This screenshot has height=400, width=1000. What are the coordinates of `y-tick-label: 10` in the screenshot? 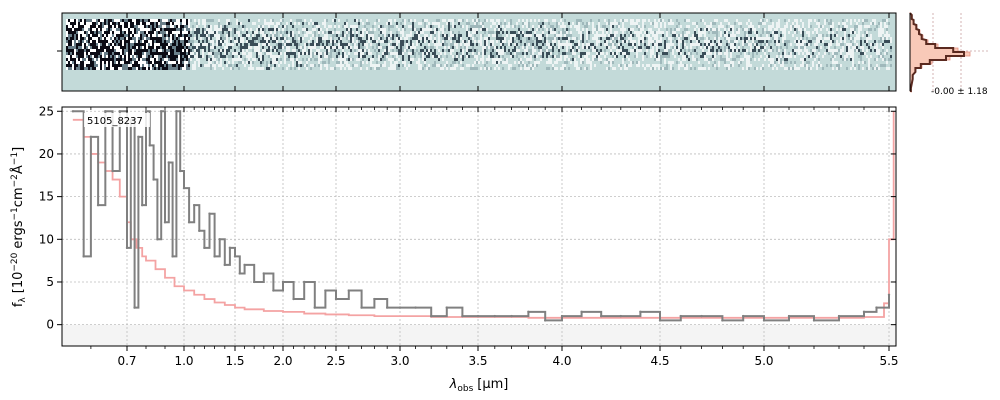 It's located at (46, 239).